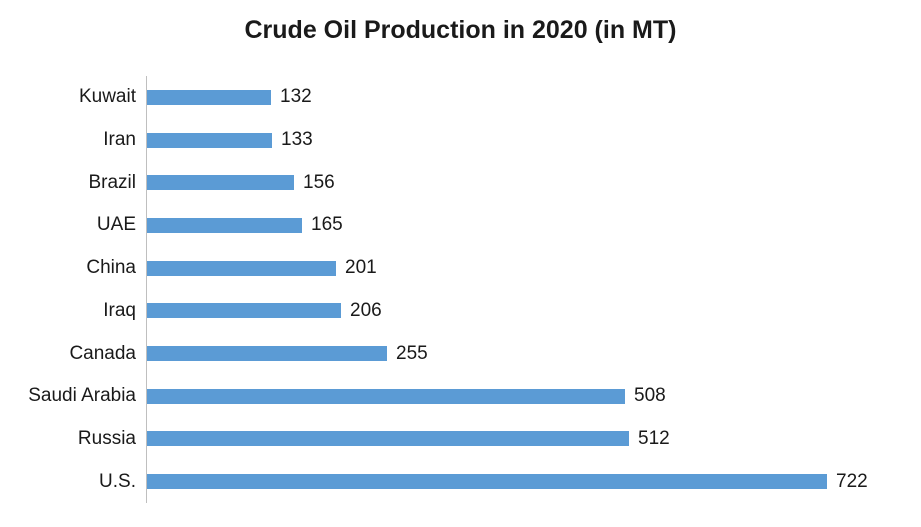 This screenshot has width=921, height=527. What do you see at coordinates (116, 225) in the screenshot?
I see `category-label: UAE` at bounding box center [116, 225].